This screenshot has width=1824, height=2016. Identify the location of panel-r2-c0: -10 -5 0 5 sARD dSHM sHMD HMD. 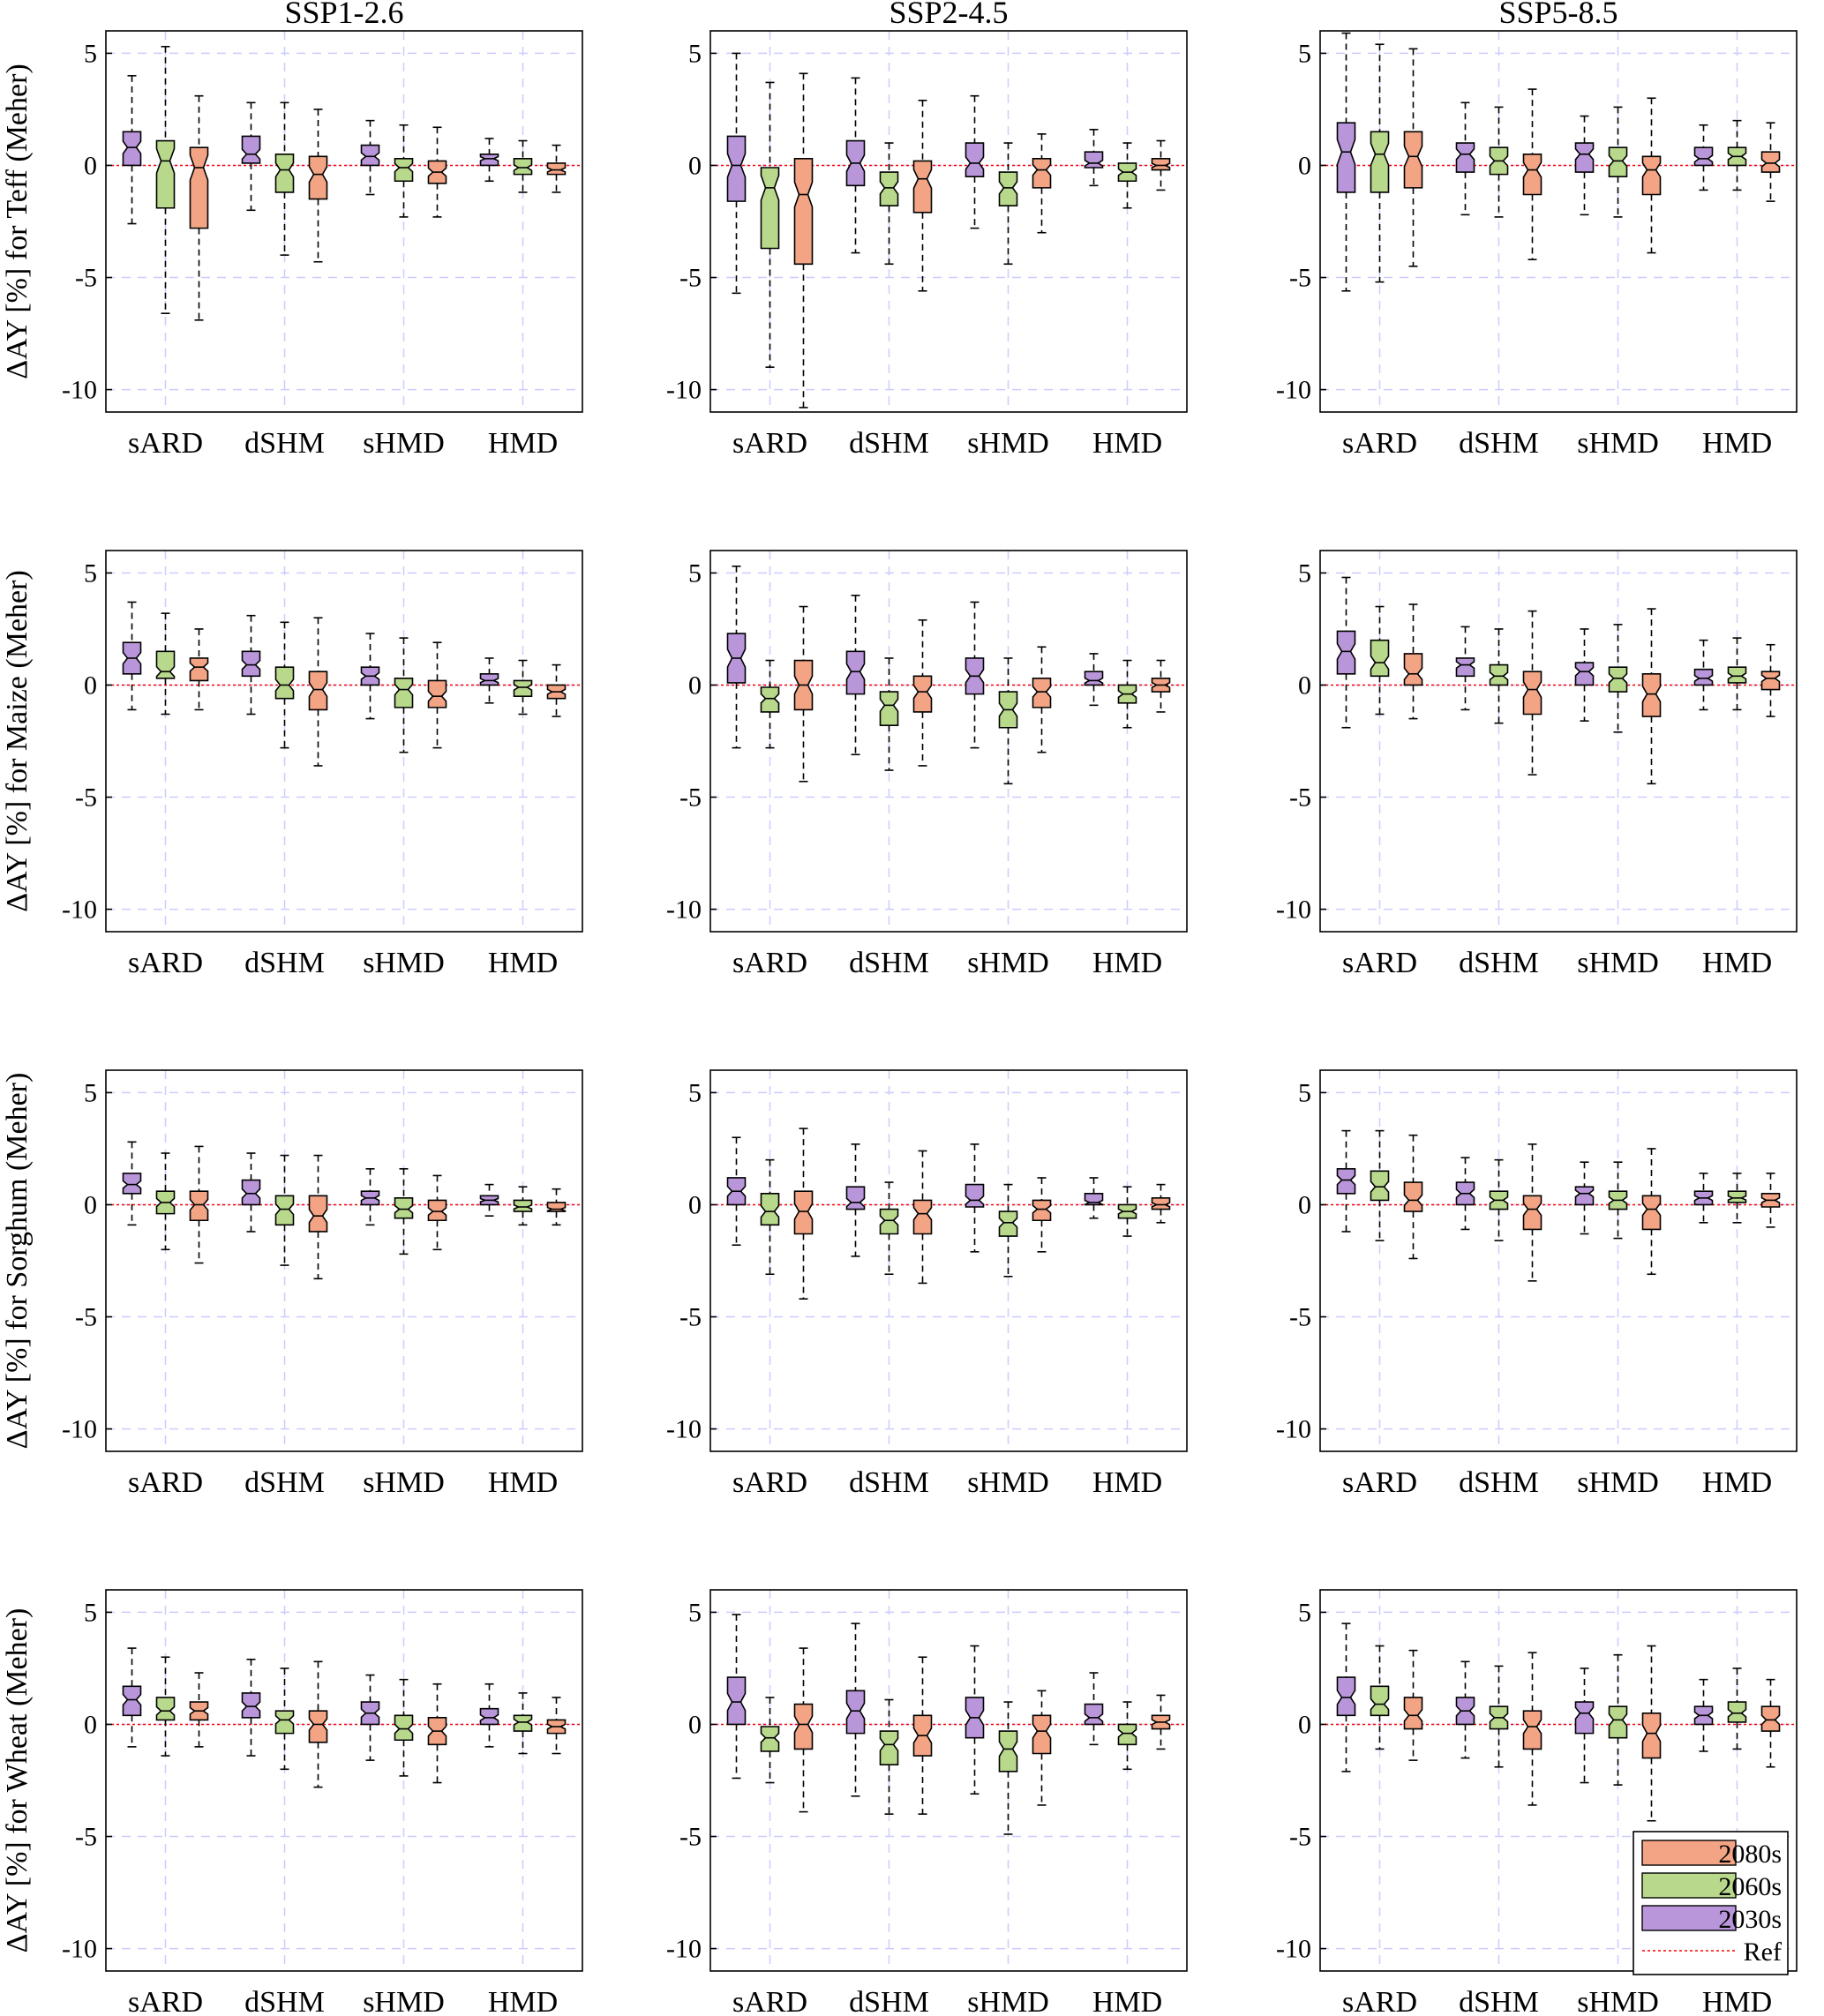
(322, 1284).